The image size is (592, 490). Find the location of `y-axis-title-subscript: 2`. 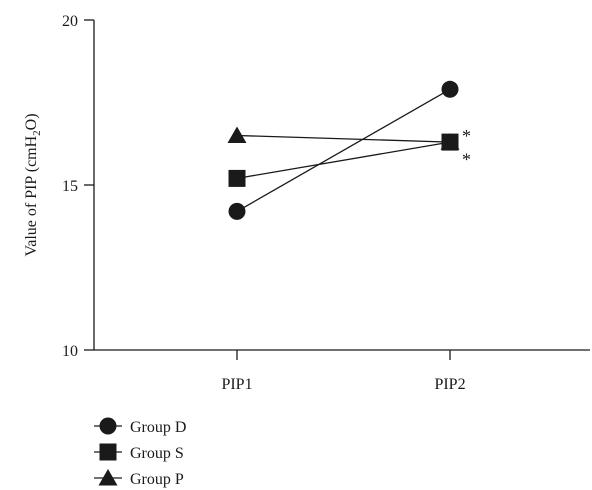

y-axis-title-subscript: 2 is located at coordinates (37, 133).